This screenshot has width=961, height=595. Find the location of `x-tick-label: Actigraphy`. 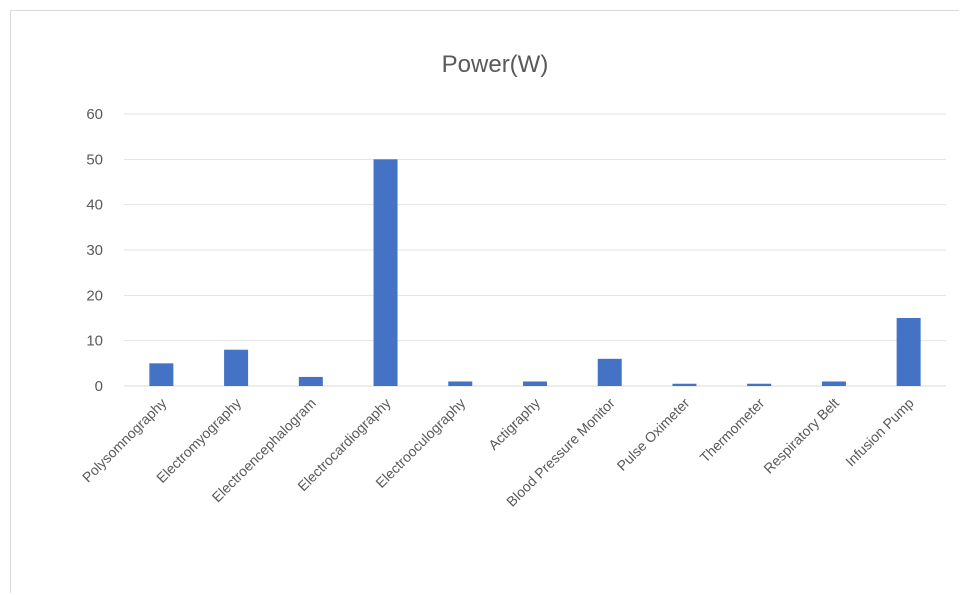

x-tick-label: Actigraphy is located at coordinates (514, 424).